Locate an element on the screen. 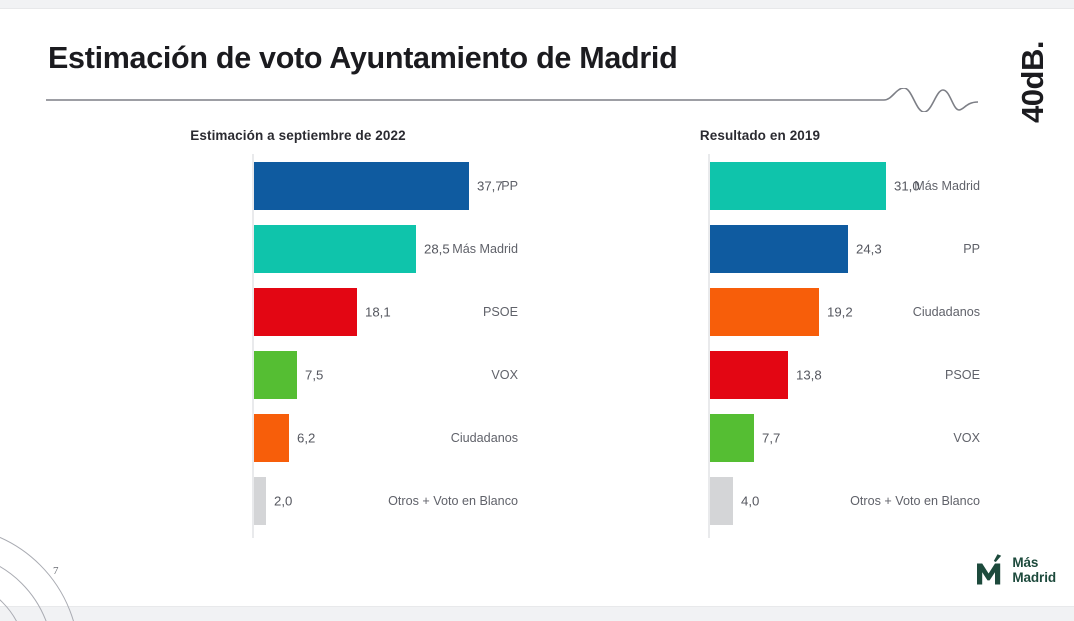 Image resolution: width=1074 pixels, height=621 pixels. mas-madrid-line1: Más is located at coordinates (1025, 562).